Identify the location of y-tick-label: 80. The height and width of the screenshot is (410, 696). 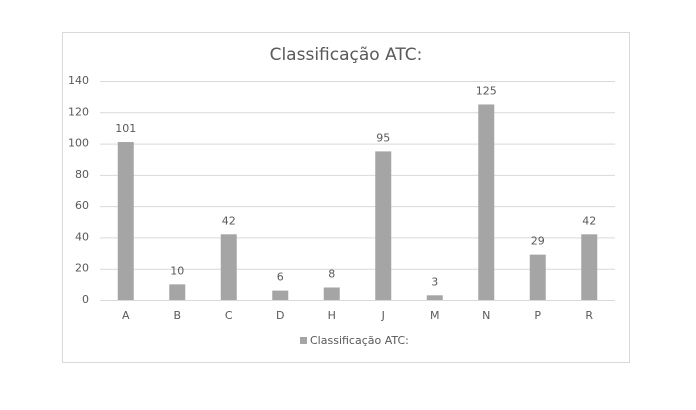
(82, 174).